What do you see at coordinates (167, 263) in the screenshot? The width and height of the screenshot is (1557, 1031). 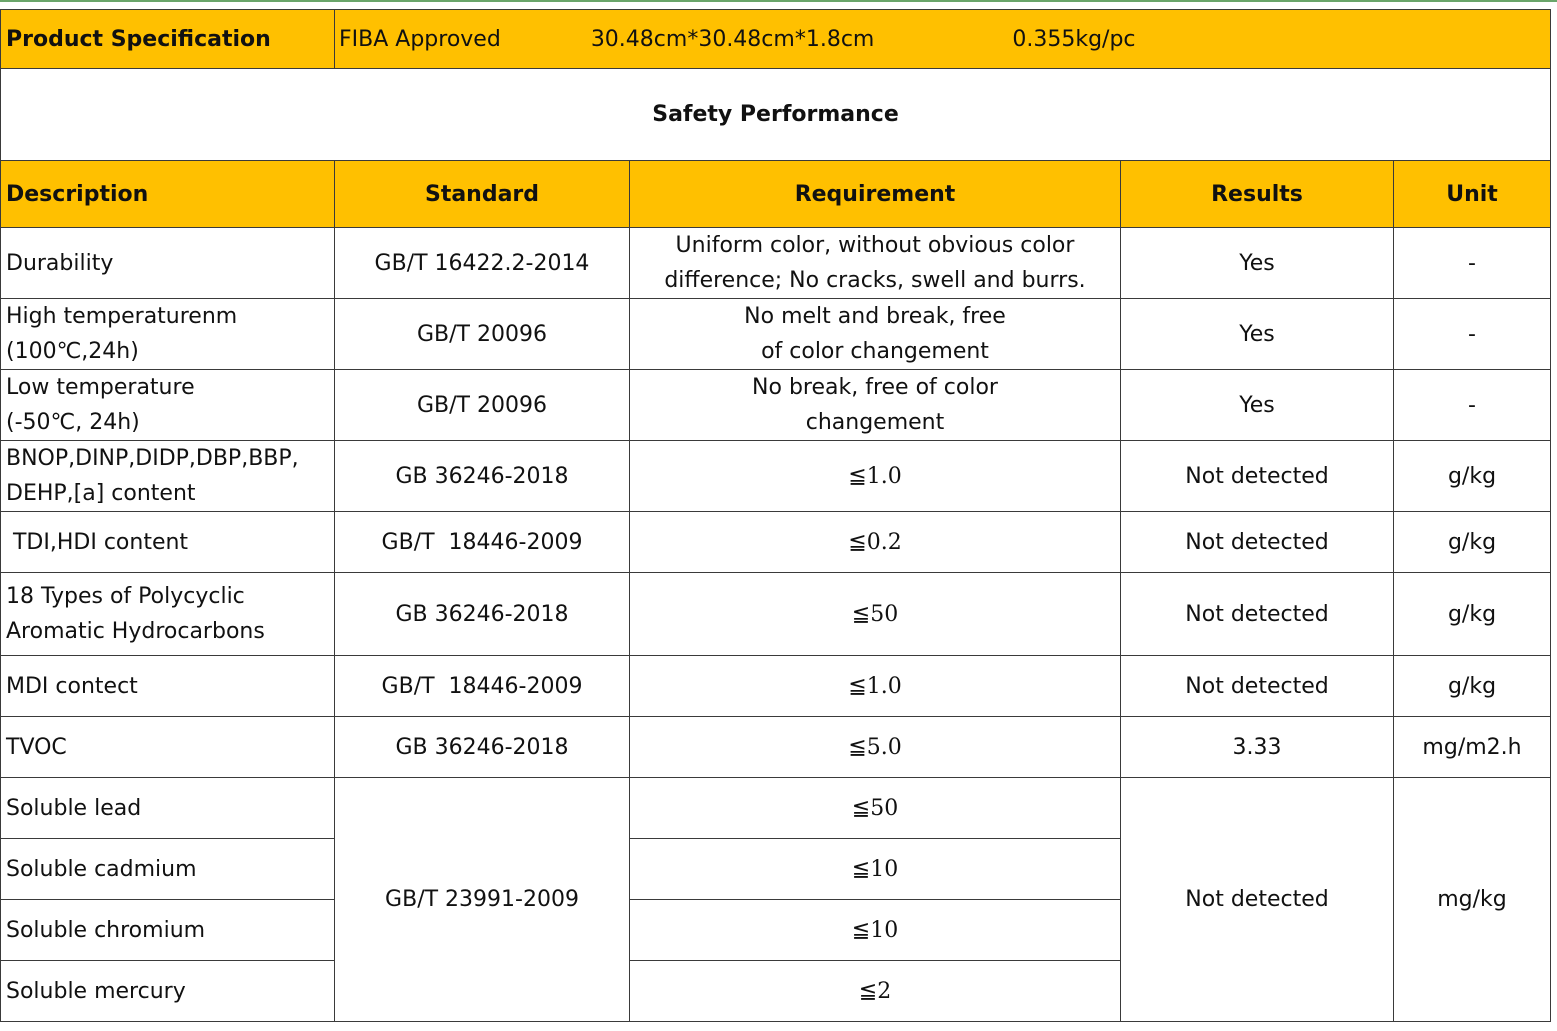 I see `description-cell: Durability` at bounding box center [167, 263].